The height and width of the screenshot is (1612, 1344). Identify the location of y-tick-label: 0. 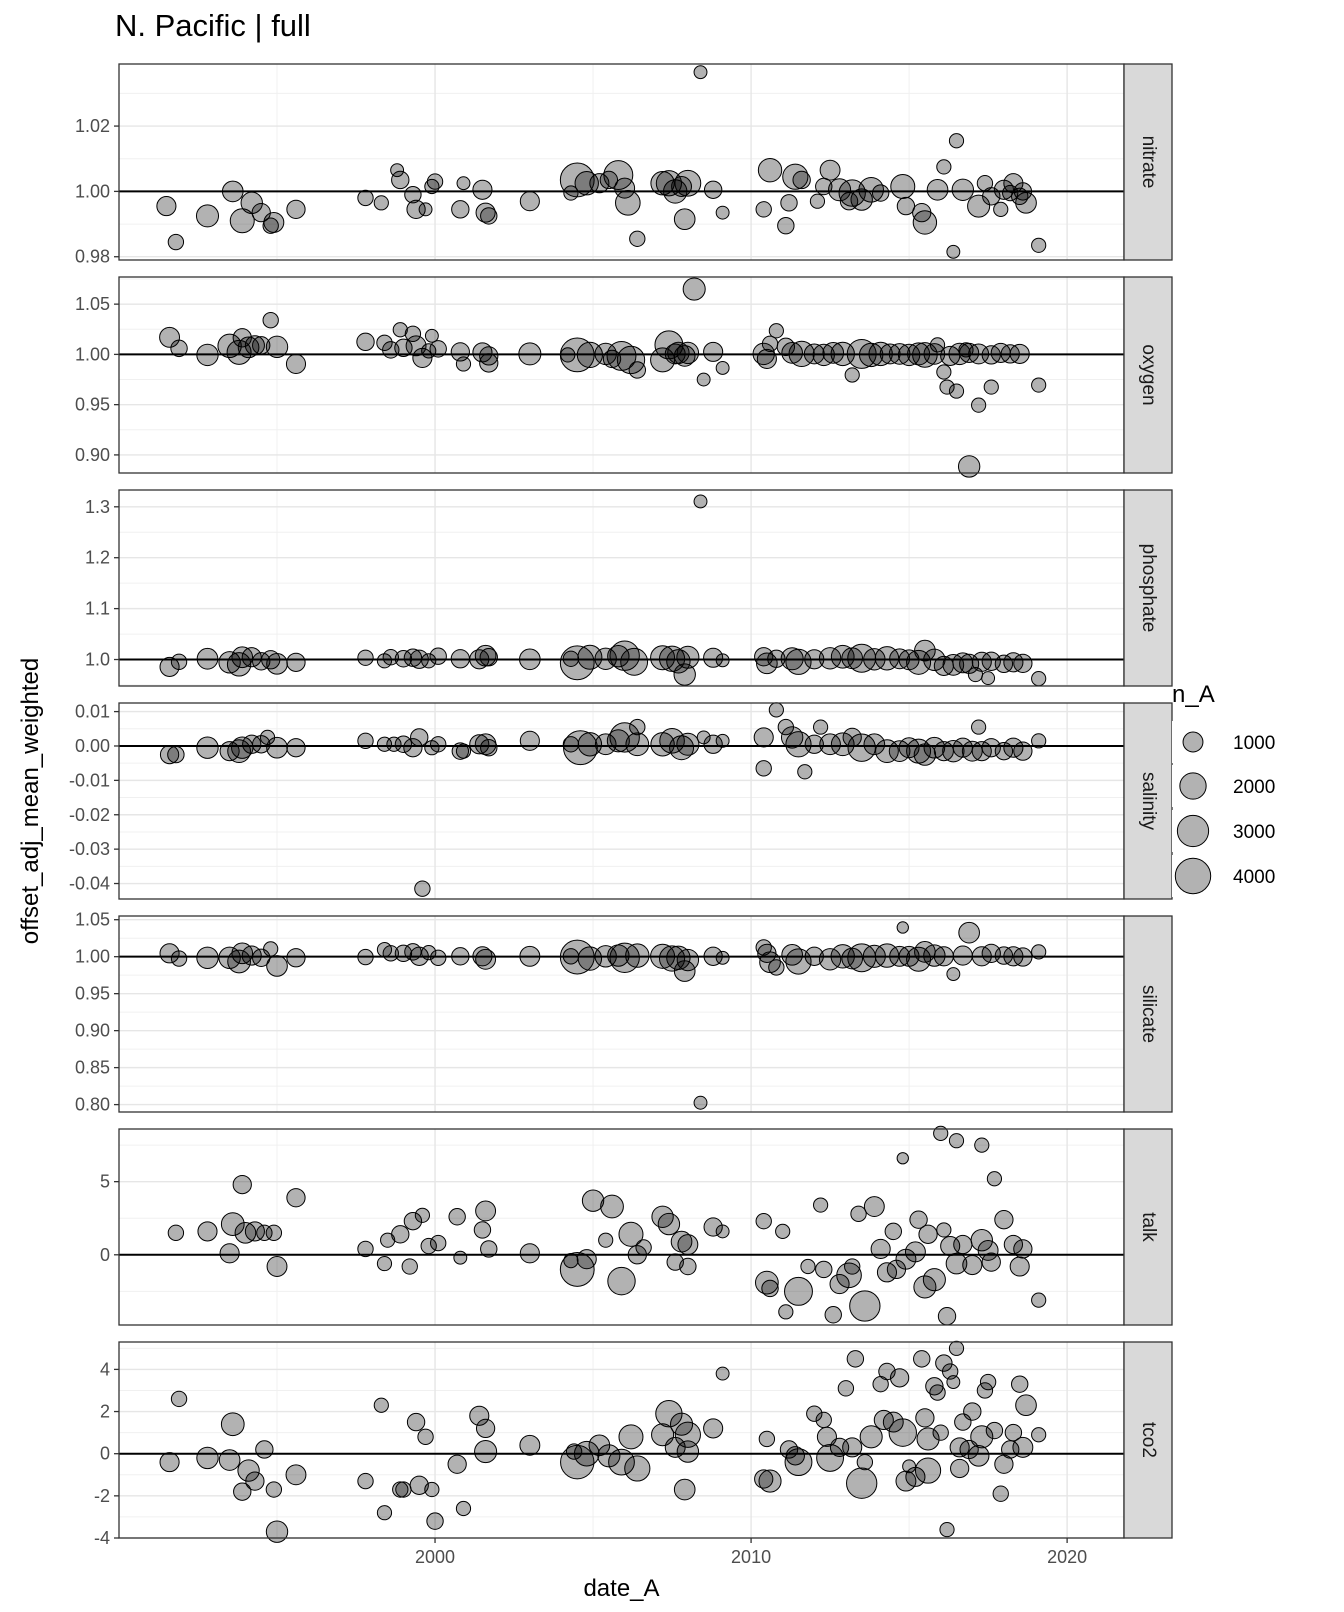
(105, 1255).